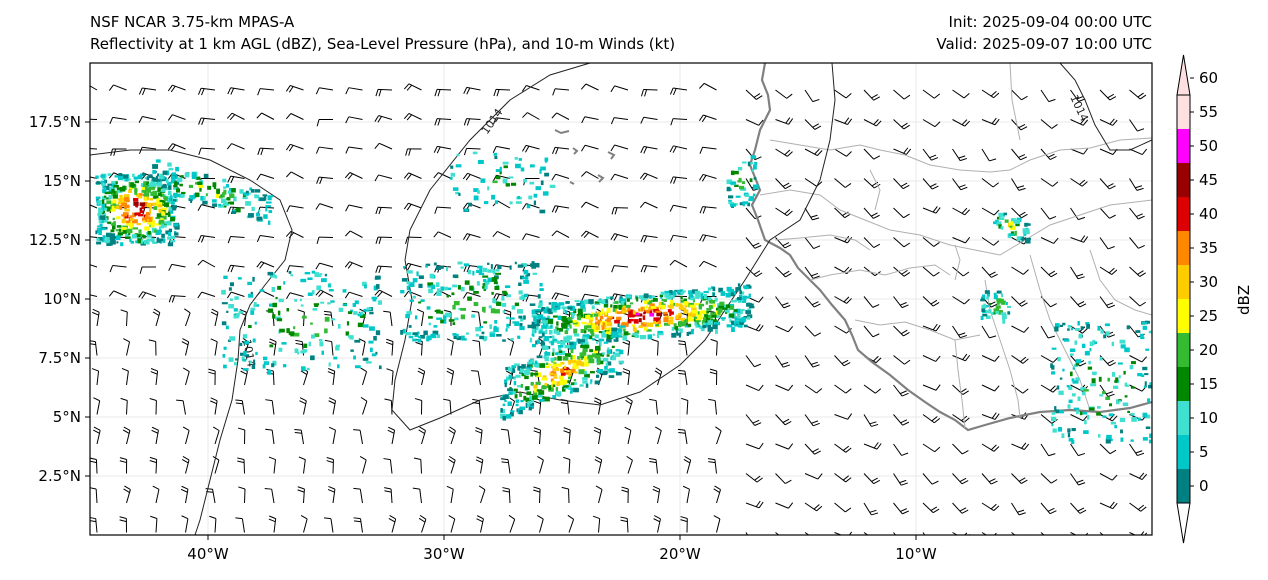 Image resolution: width=1268 pixels, height=580 pixels. I want to click on colorbar-band, so click(1183, 214).